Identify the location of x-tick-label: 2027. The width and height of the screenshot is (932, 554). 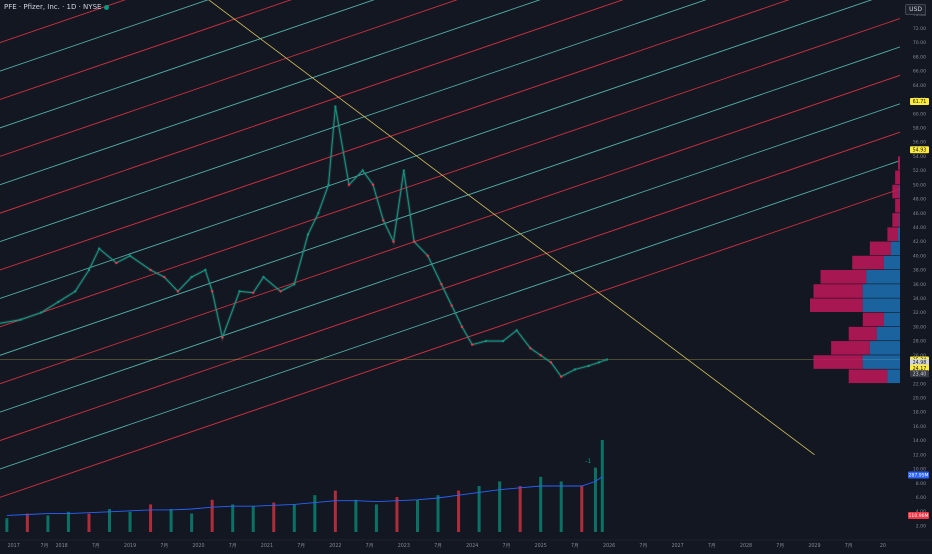
(677, 546).